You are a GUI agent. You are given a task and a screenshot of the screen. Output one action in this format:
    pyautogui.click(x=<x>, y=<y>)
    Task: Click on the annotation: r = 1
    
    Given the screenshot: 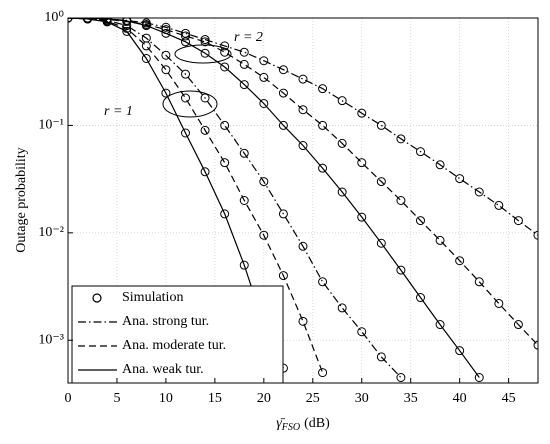 What is the action you would take?
    pyautogui.click(x=118, y=111)
    